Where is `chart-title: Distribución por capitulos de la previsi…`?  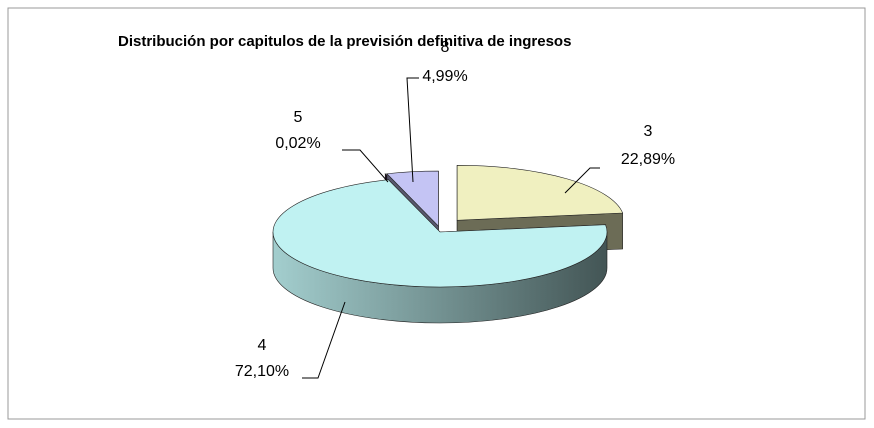
chart-title: Distribución por capitulos de la previsi… is located at coordinates (344, 41).